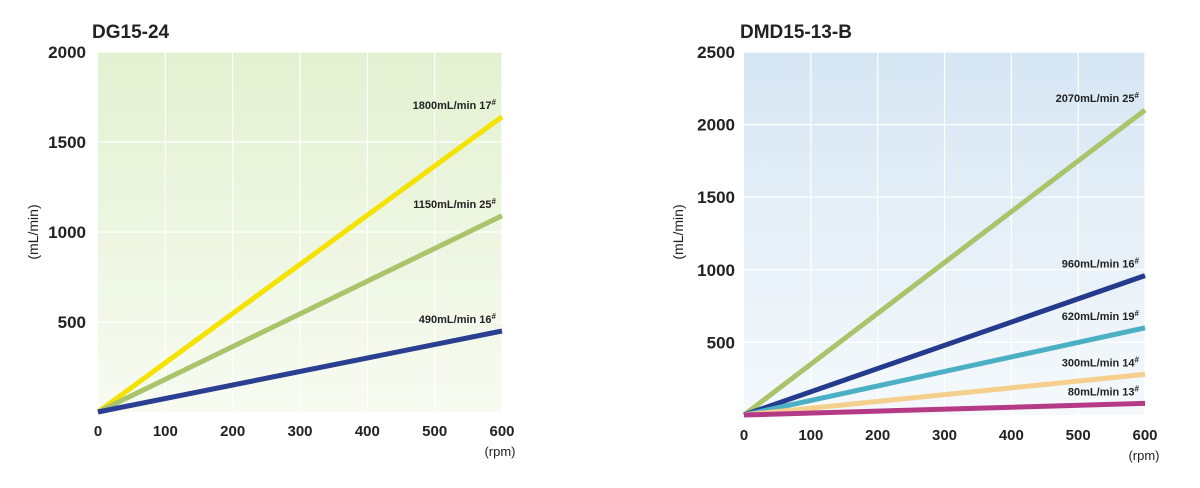  I want to click on series-label: 1150mL/min 25#, so click(454, 204).